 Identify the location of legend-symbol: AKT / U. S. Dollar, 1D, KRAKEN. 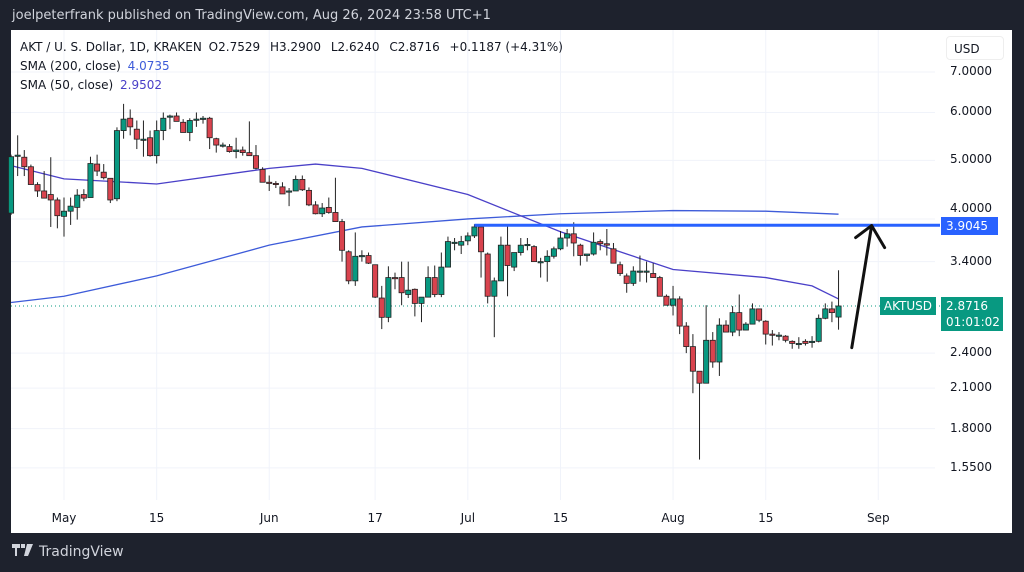
(111, 47).